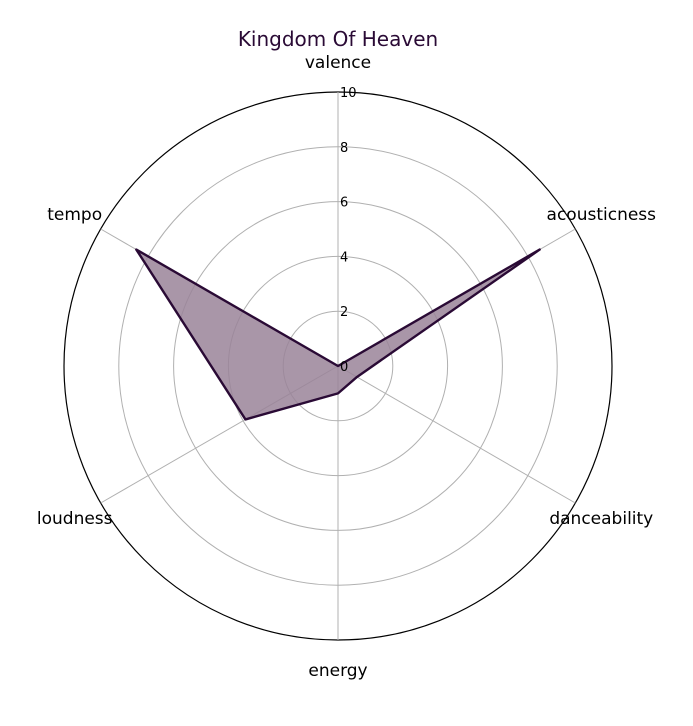 Image resolution: width=693 pixels, height=726 pixels. I want to click on r-tick-label: 6, so click(344, 203).